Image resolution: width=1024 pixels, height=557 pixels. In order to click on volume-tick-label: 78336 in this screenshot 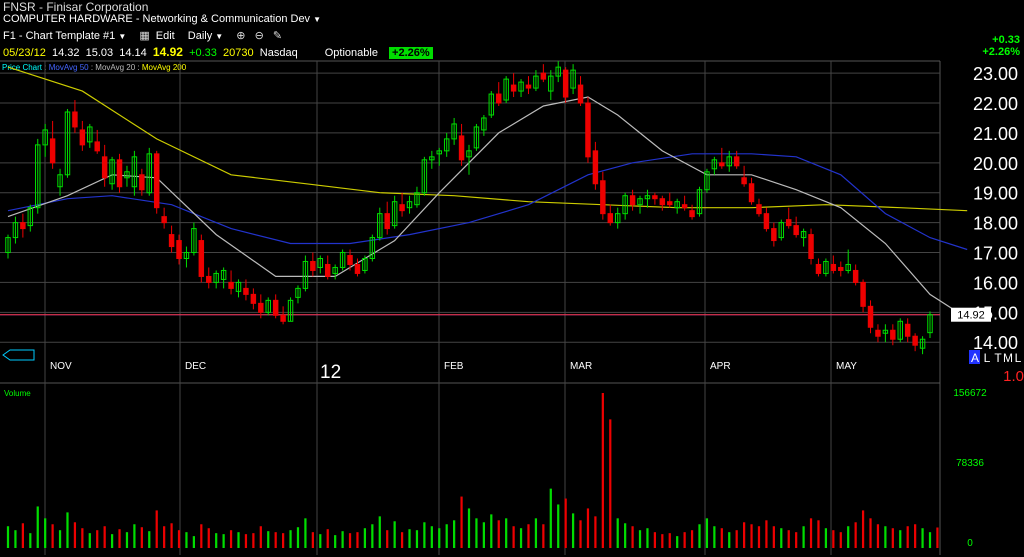, I will do `click(970, 463)`.